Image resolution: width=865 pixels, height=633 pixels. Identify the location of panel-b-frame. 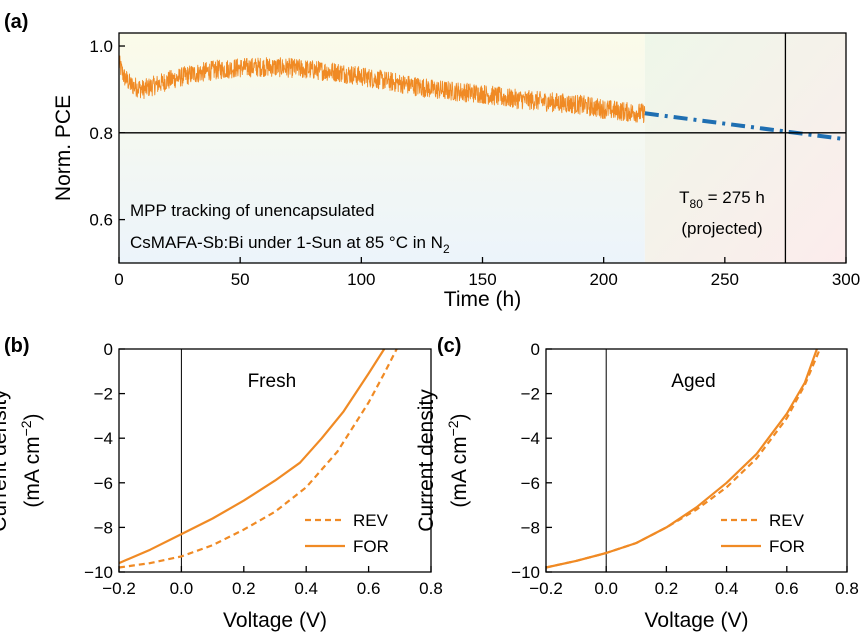
(275, 460).